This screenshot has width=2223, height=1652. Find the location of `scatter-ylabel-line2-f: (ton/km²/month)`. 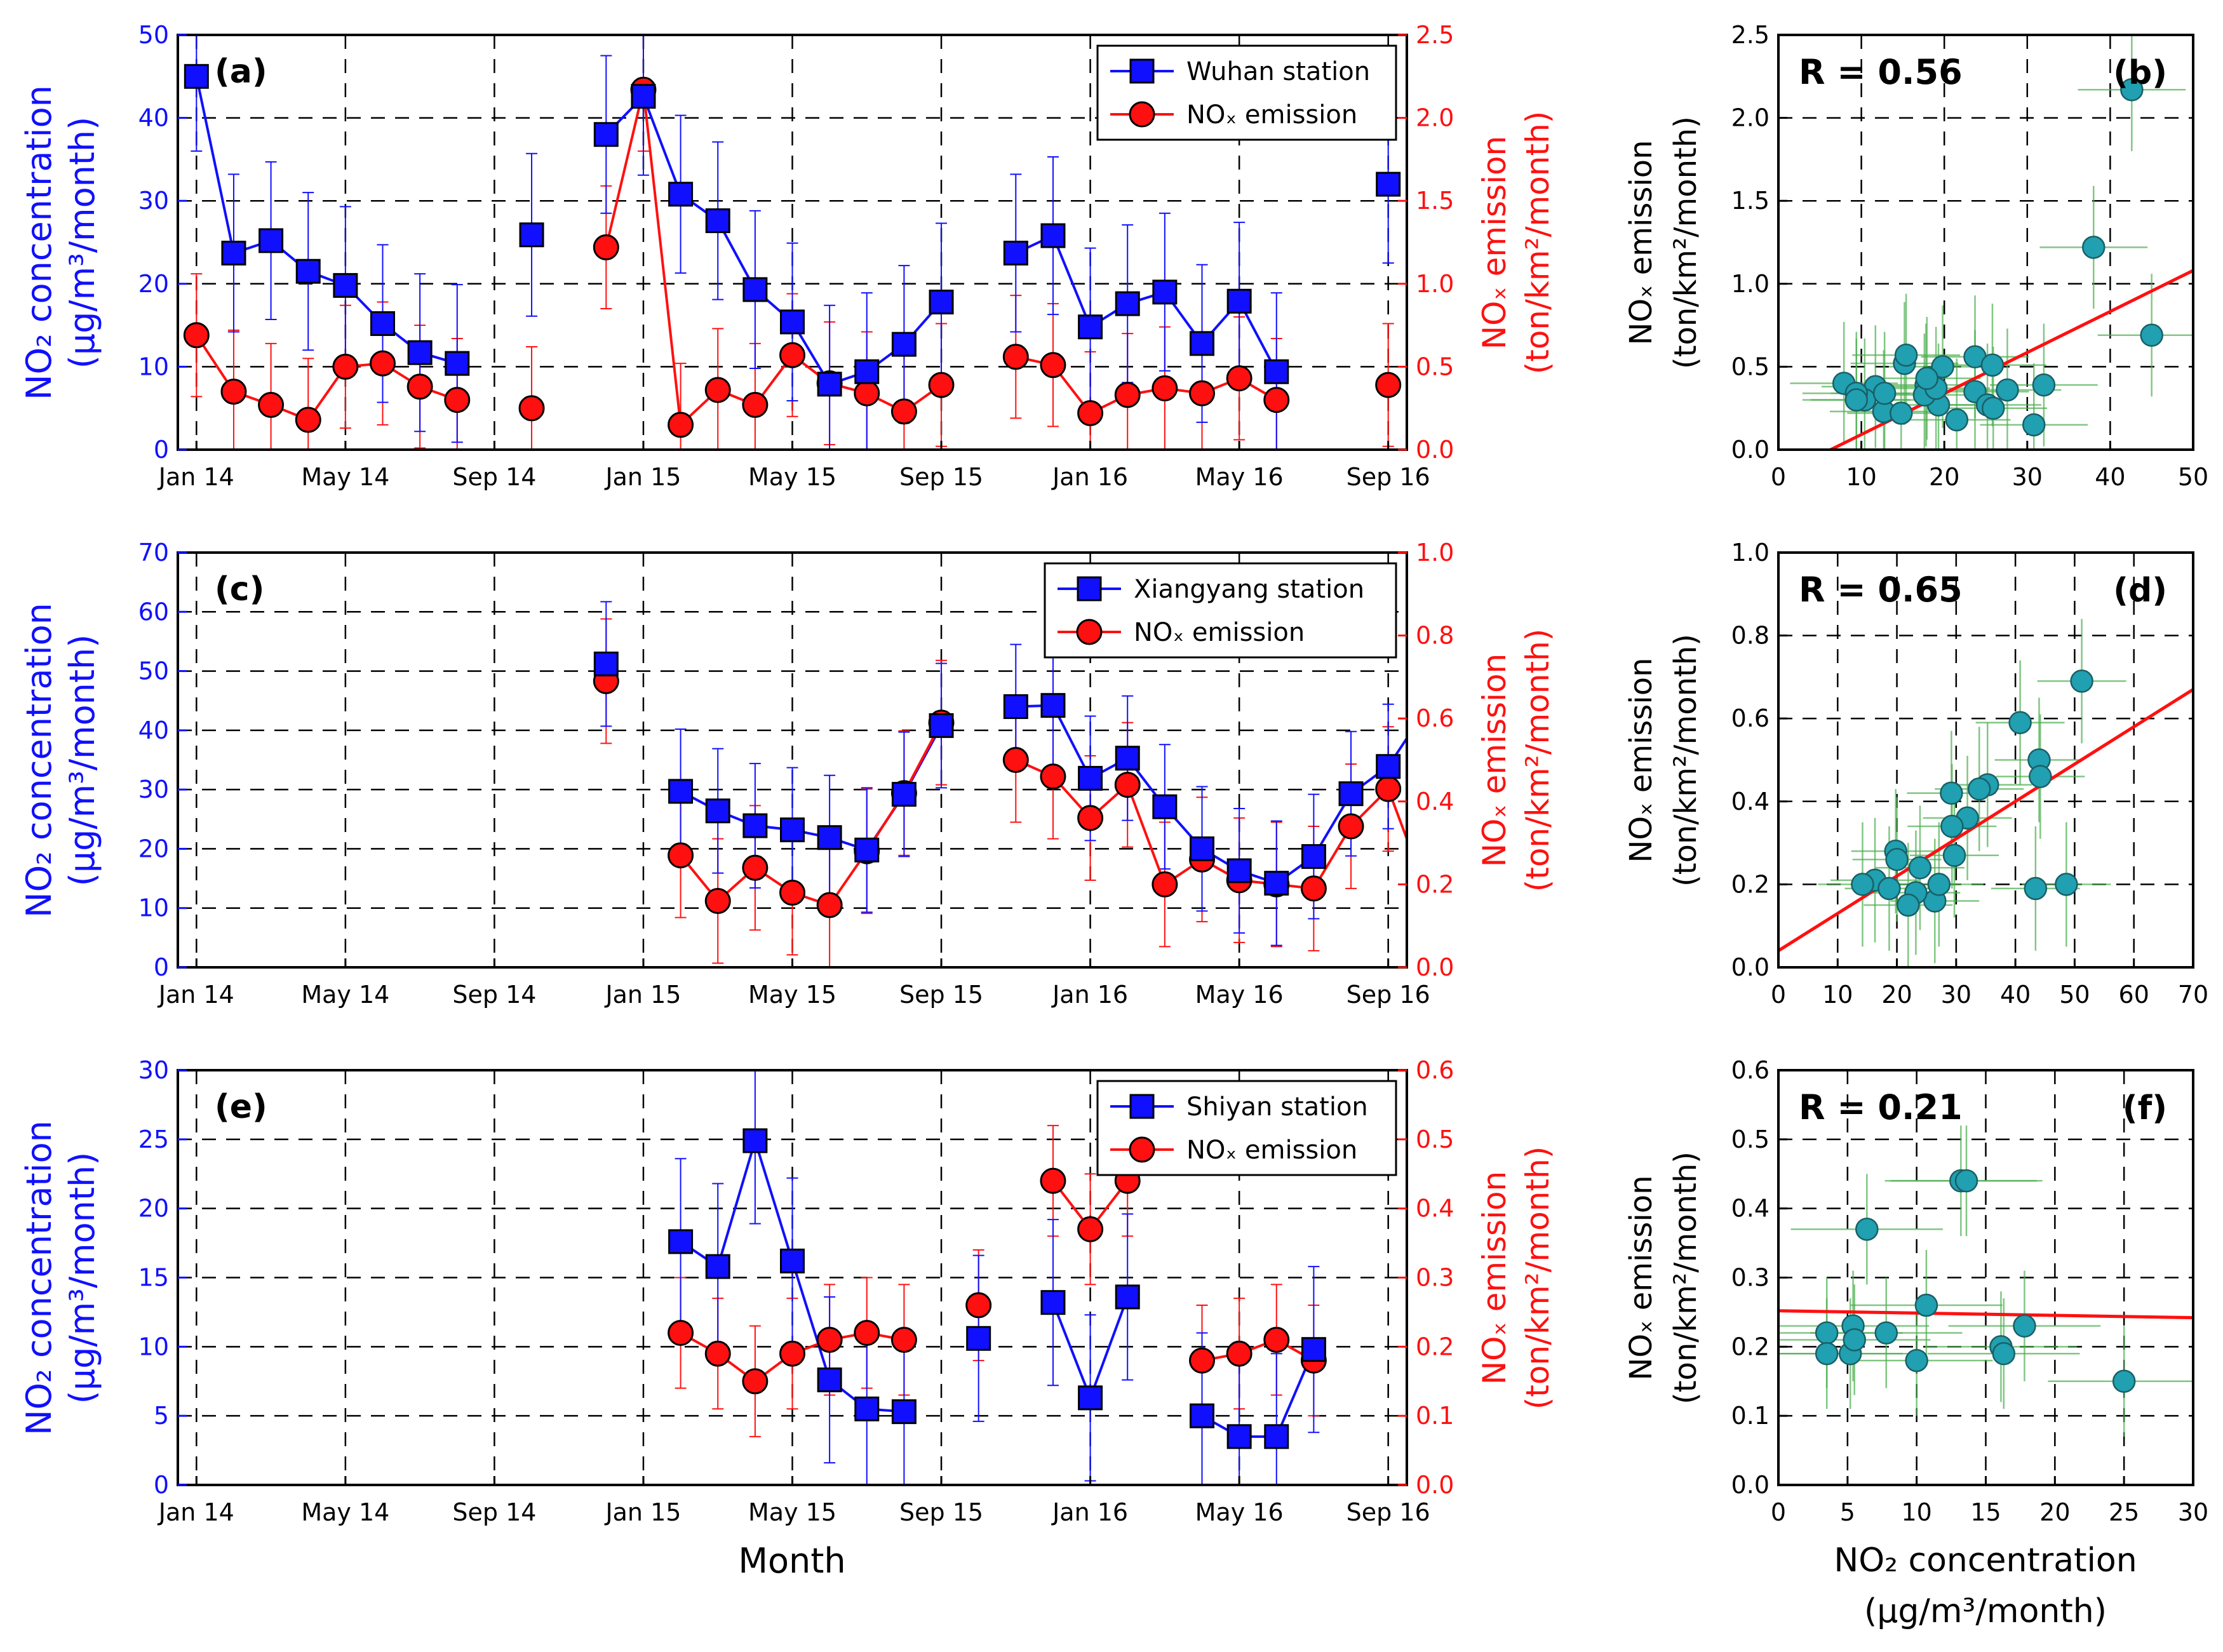

scatter-ylabel-line2-f: (ton/km²/month) is located at coordinates (1685, 1278).